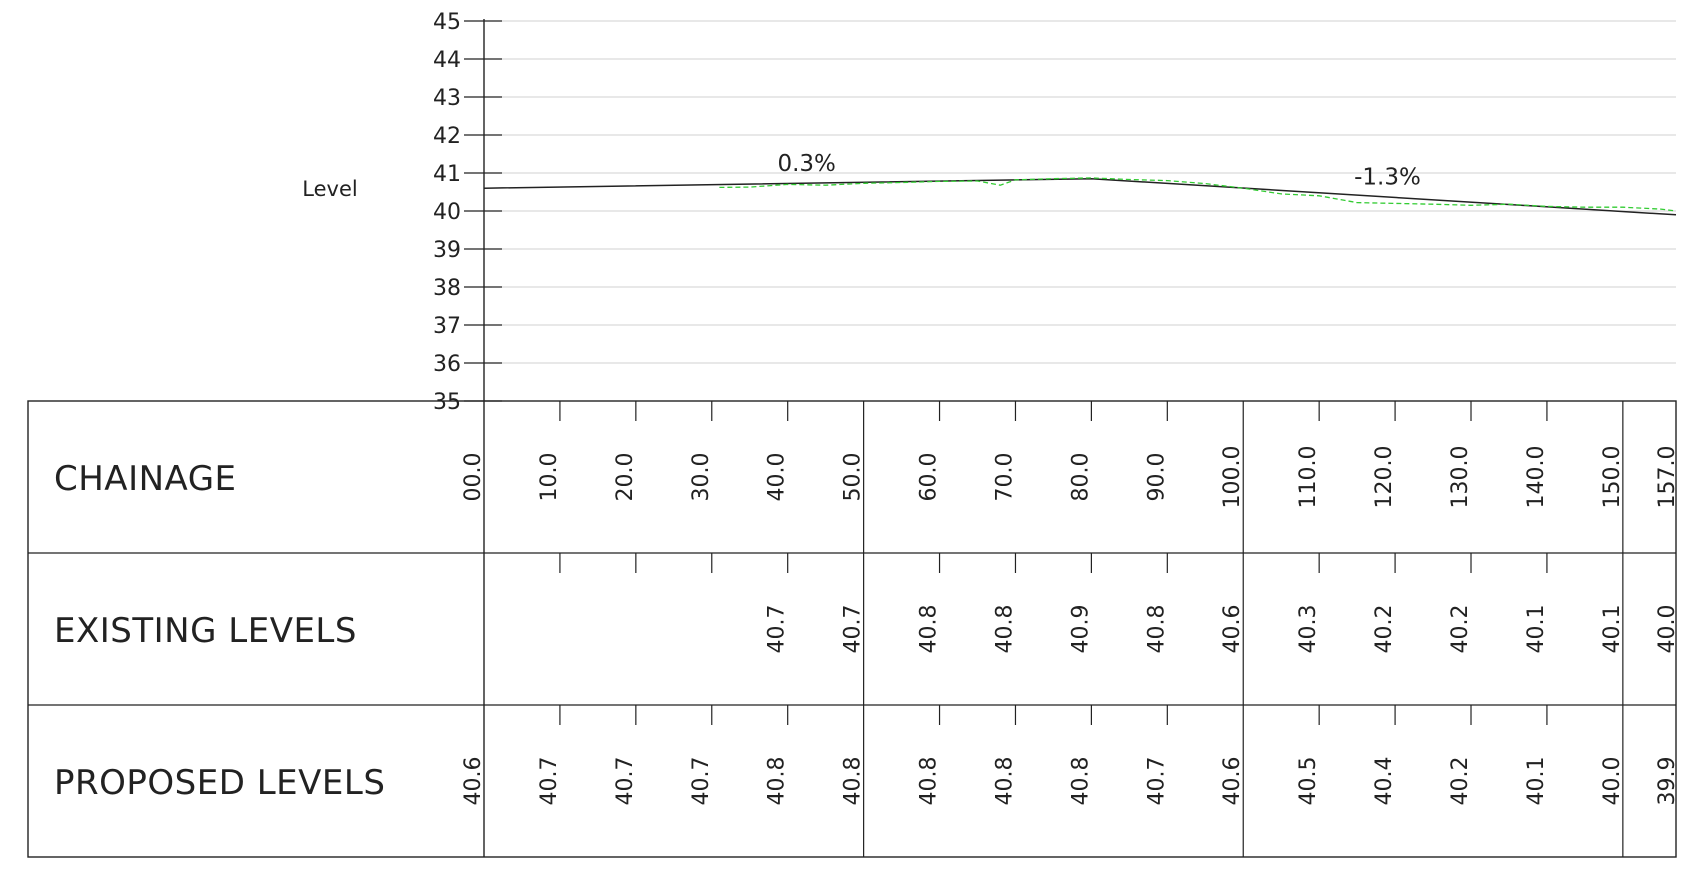 The height and width of the screenshot is (878, 1687). Describe the element at coordinates (447, 136) in the screenshot. I see `y-tick-label: 42` at that location.